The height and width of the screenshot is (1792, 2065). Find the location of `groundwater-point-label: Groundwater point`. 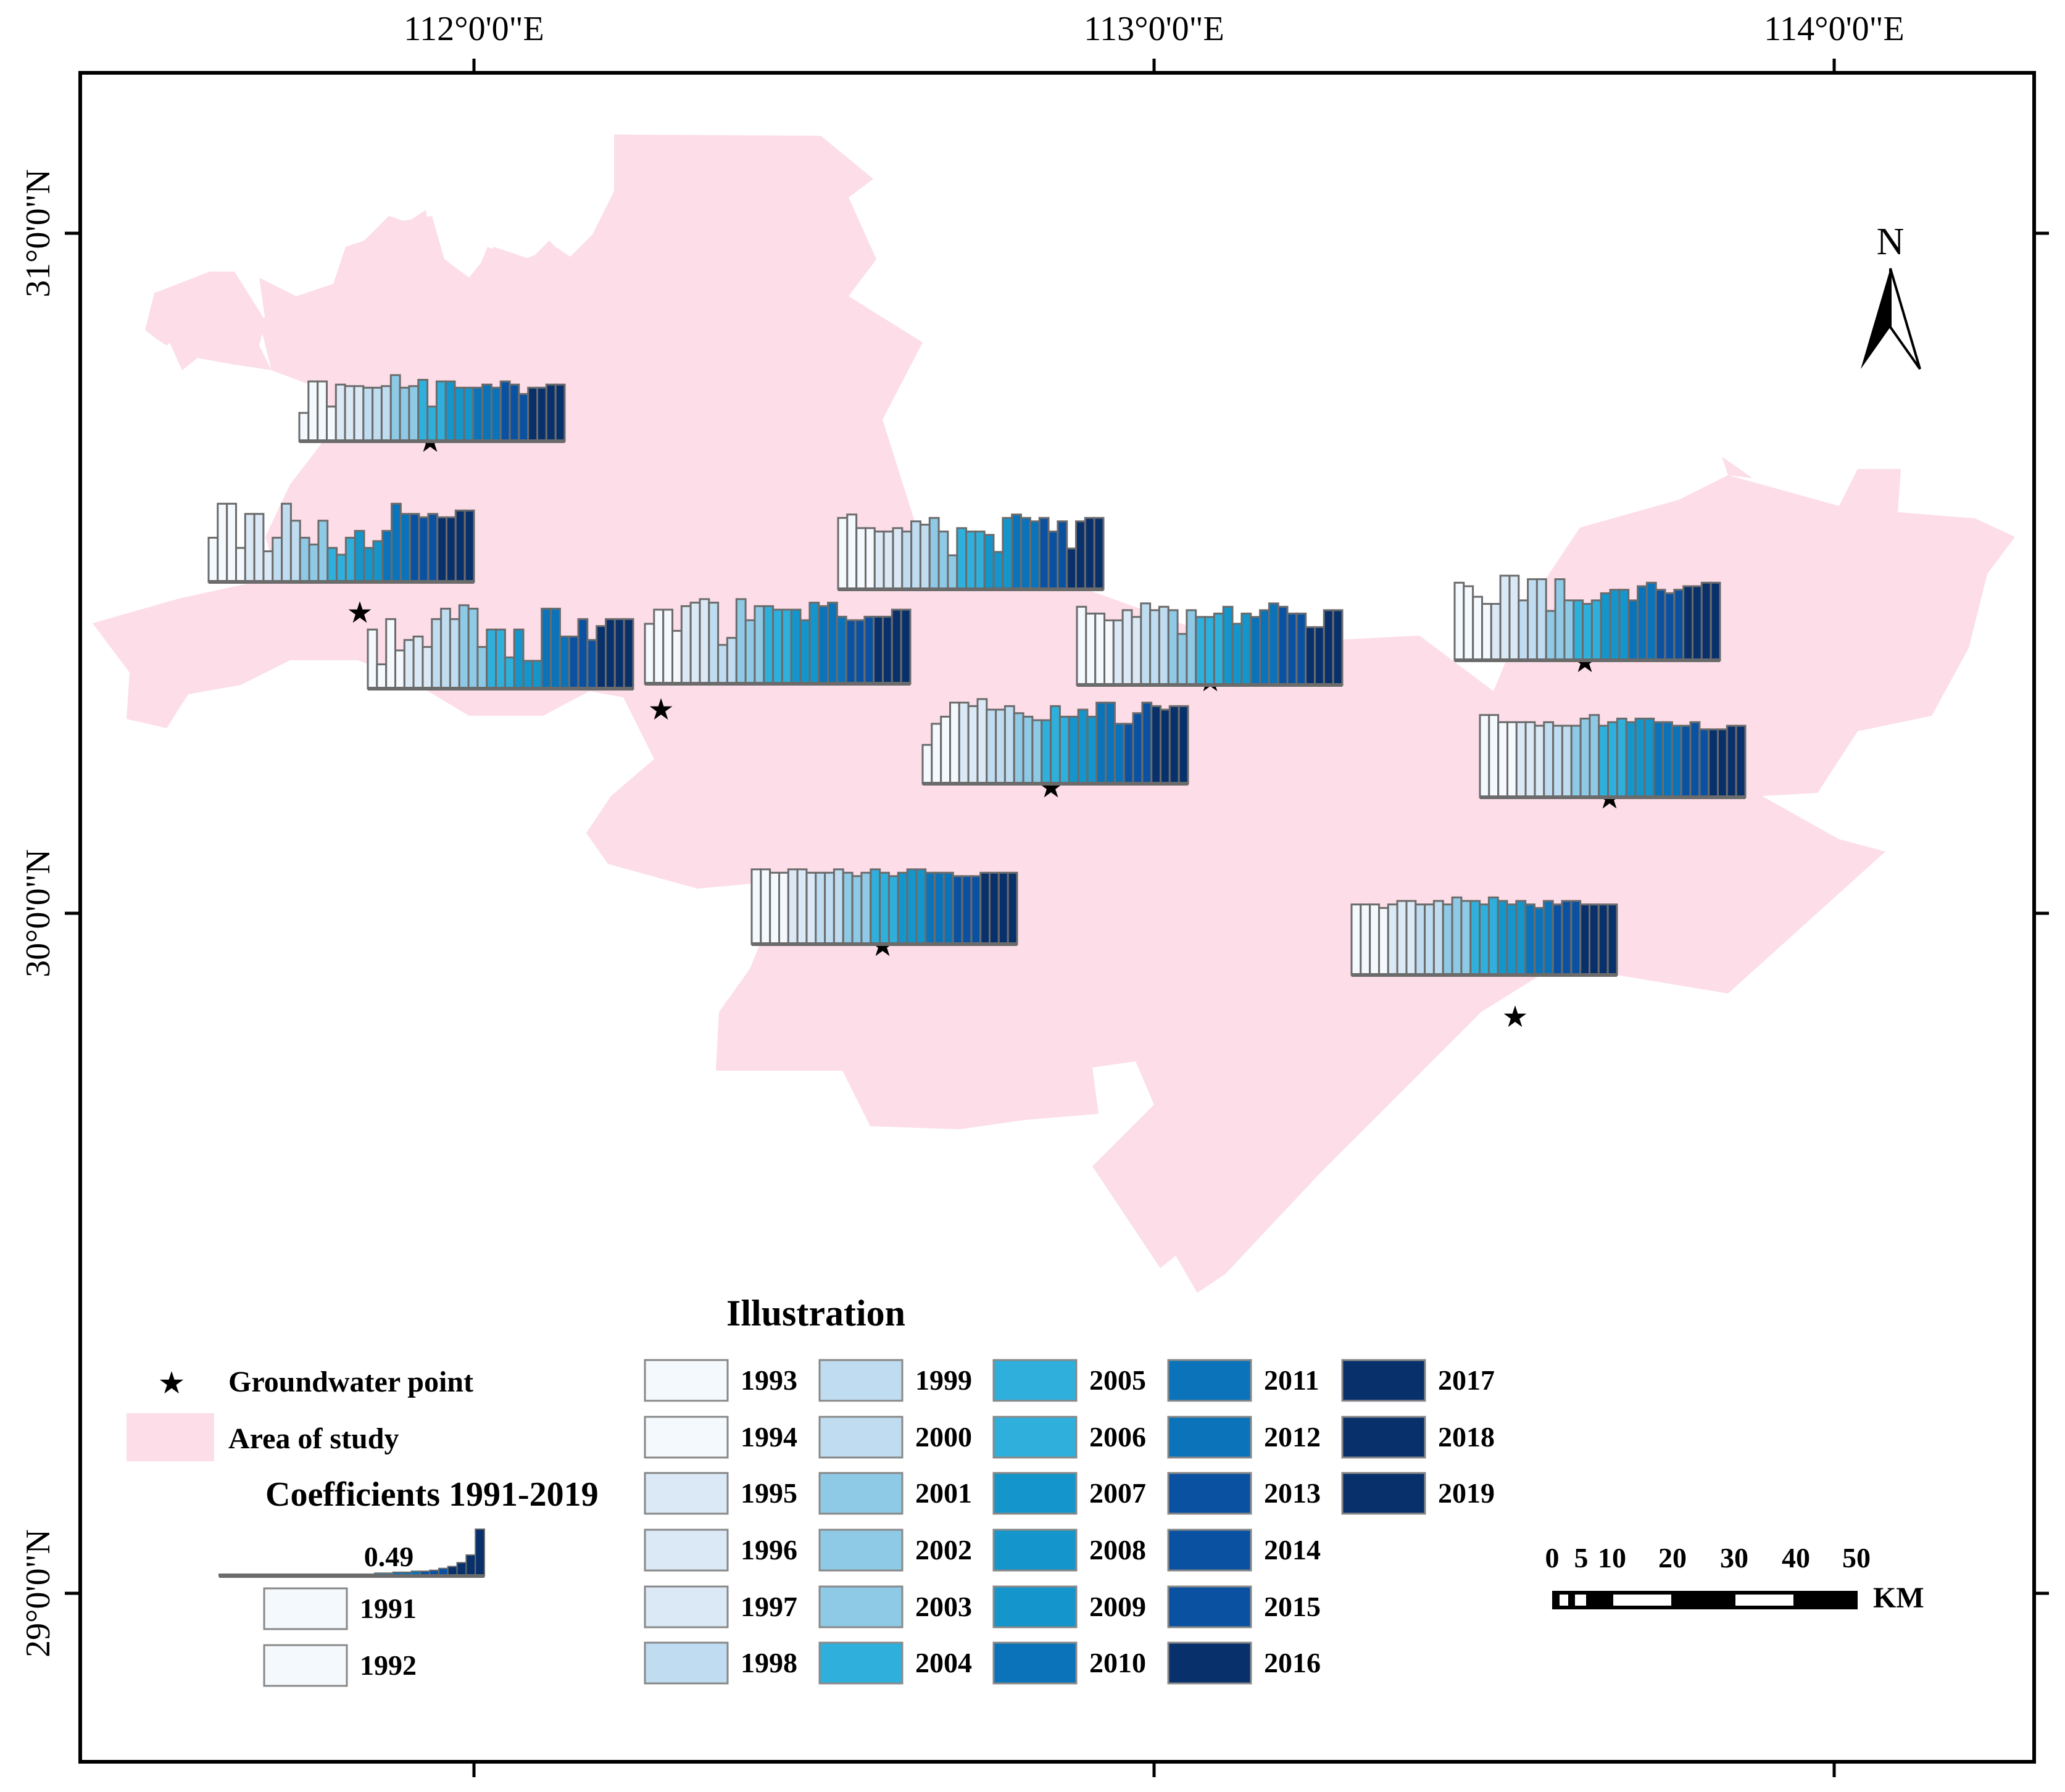

groundwater-point-label: Groundwater point is located at coordinates (350, 1382).